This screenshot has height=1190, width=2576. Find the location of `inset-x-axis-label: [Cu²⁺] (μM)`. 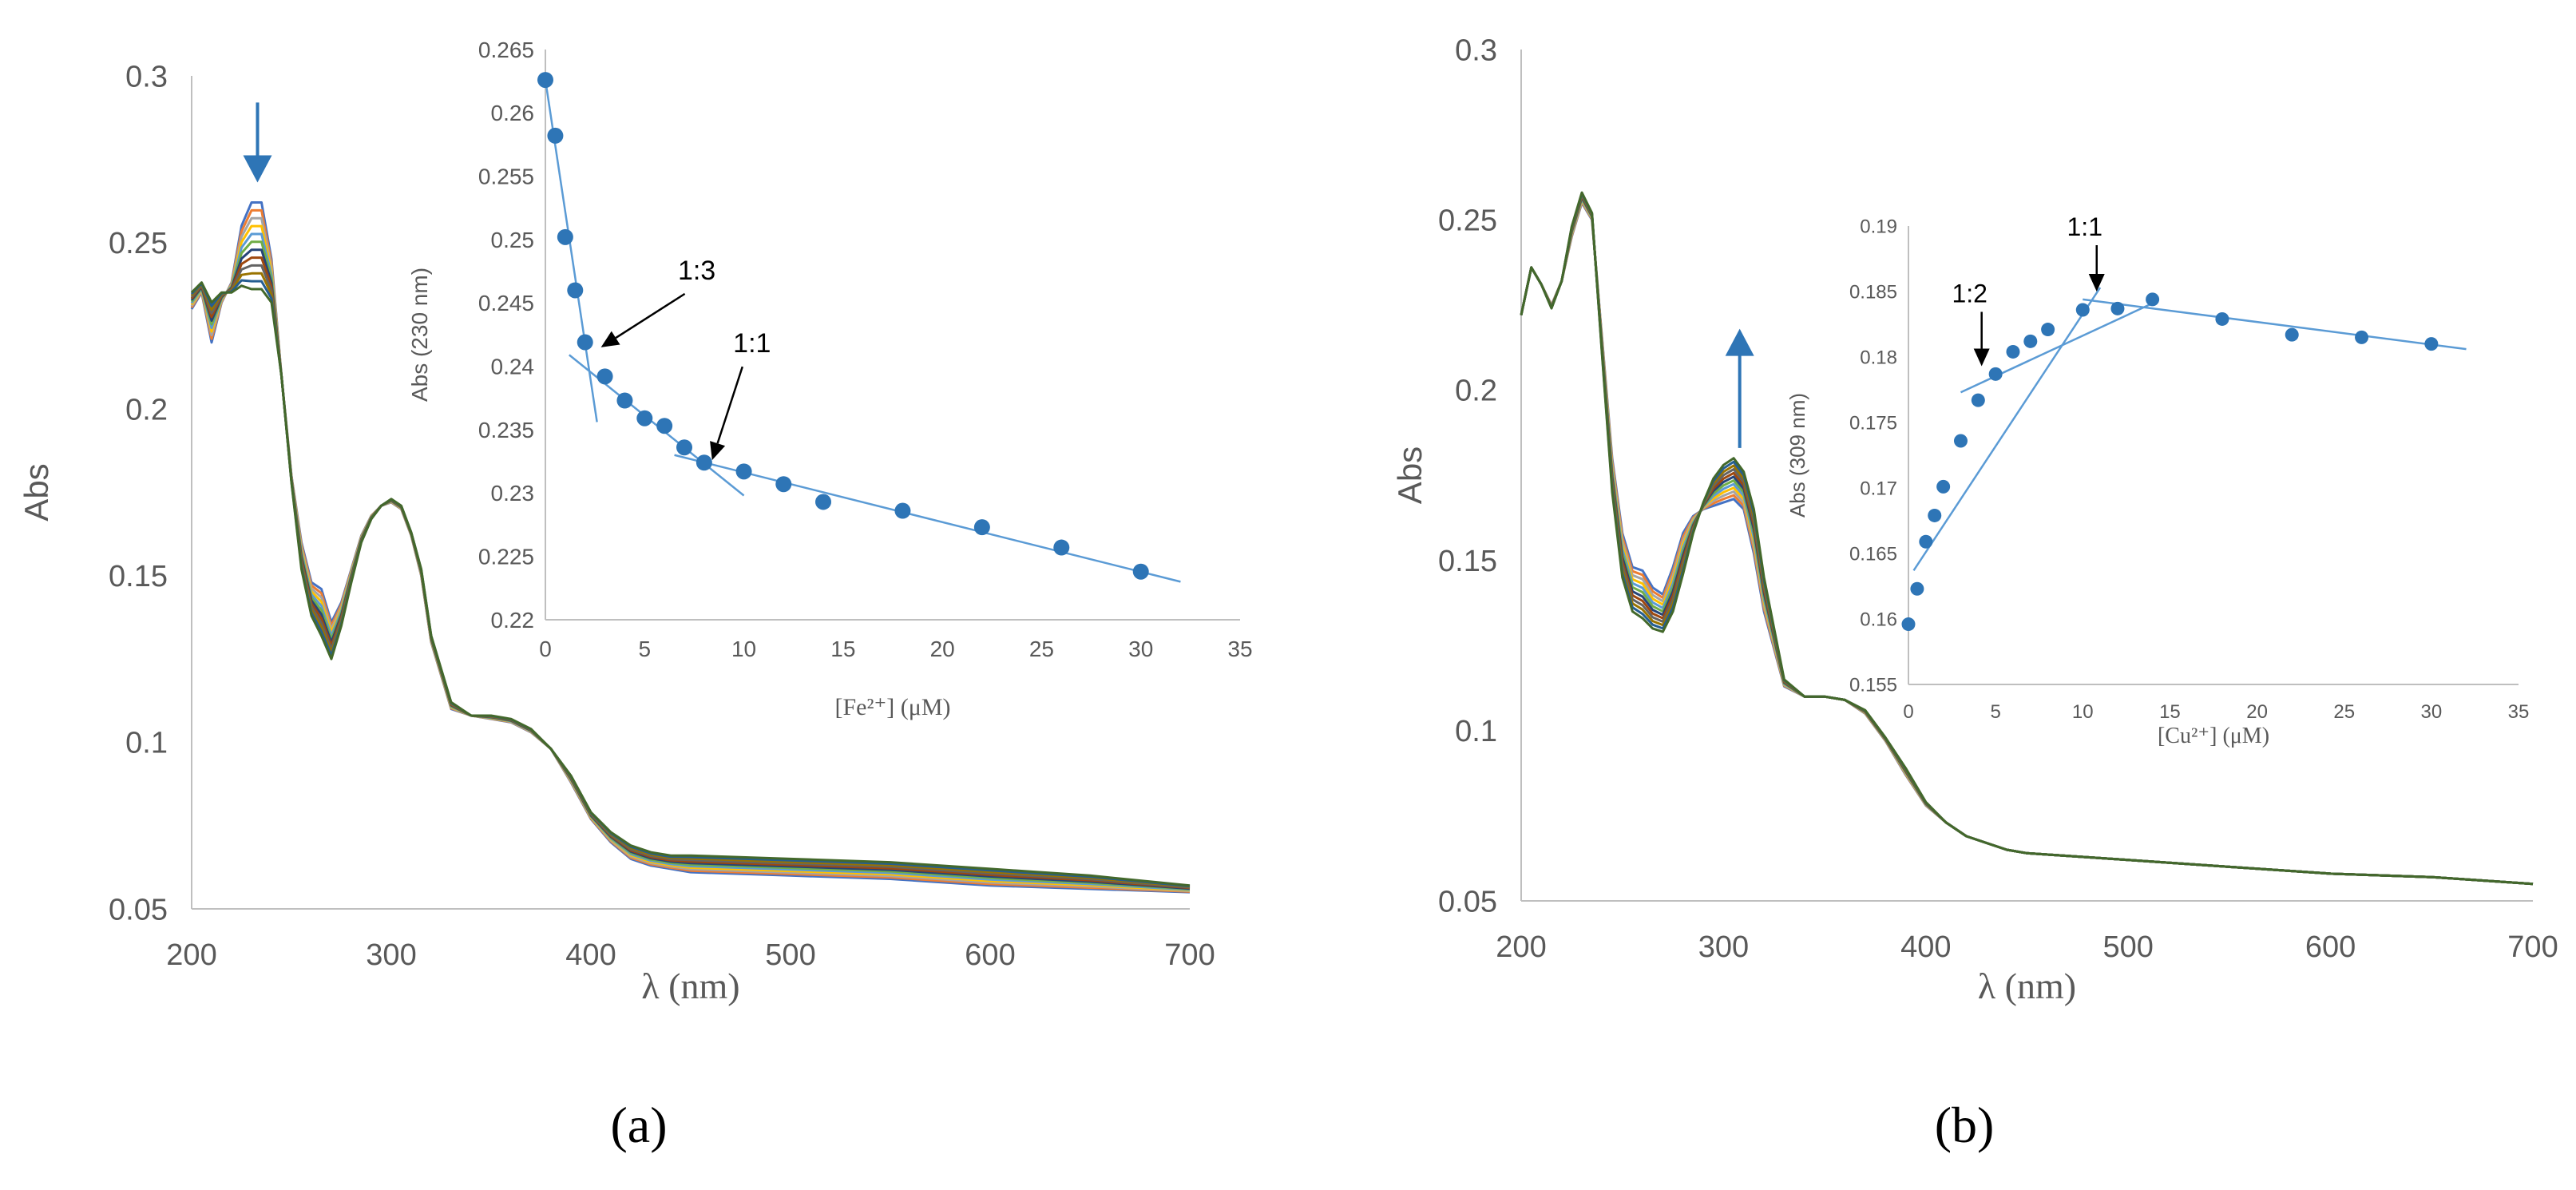

inset-x-axis-label: [Cu²⁺] (μM) is located at coordinates (2213, 736).